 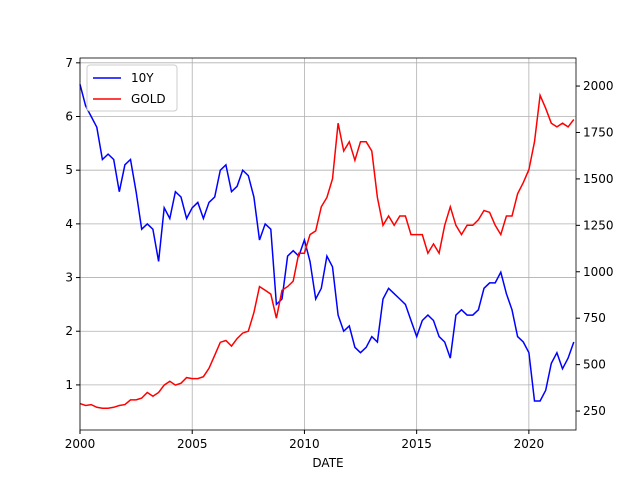 What do you see at coordinates (69, 170) in the screenshot?
I see `y-tick-label: 5` at bounding box center [69, 170].